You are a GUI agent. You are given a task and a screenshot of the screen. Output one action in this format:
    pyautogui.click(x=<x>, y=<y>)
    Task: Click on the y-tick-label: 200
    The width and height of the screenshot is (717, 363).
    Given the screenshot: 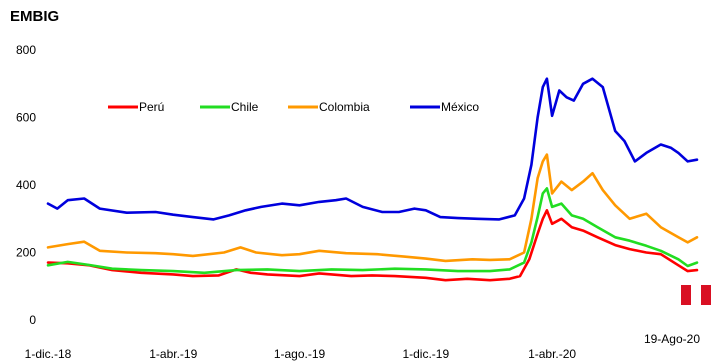 What is the action you would take?
    pyautogui.click(x=26, y=253)
    